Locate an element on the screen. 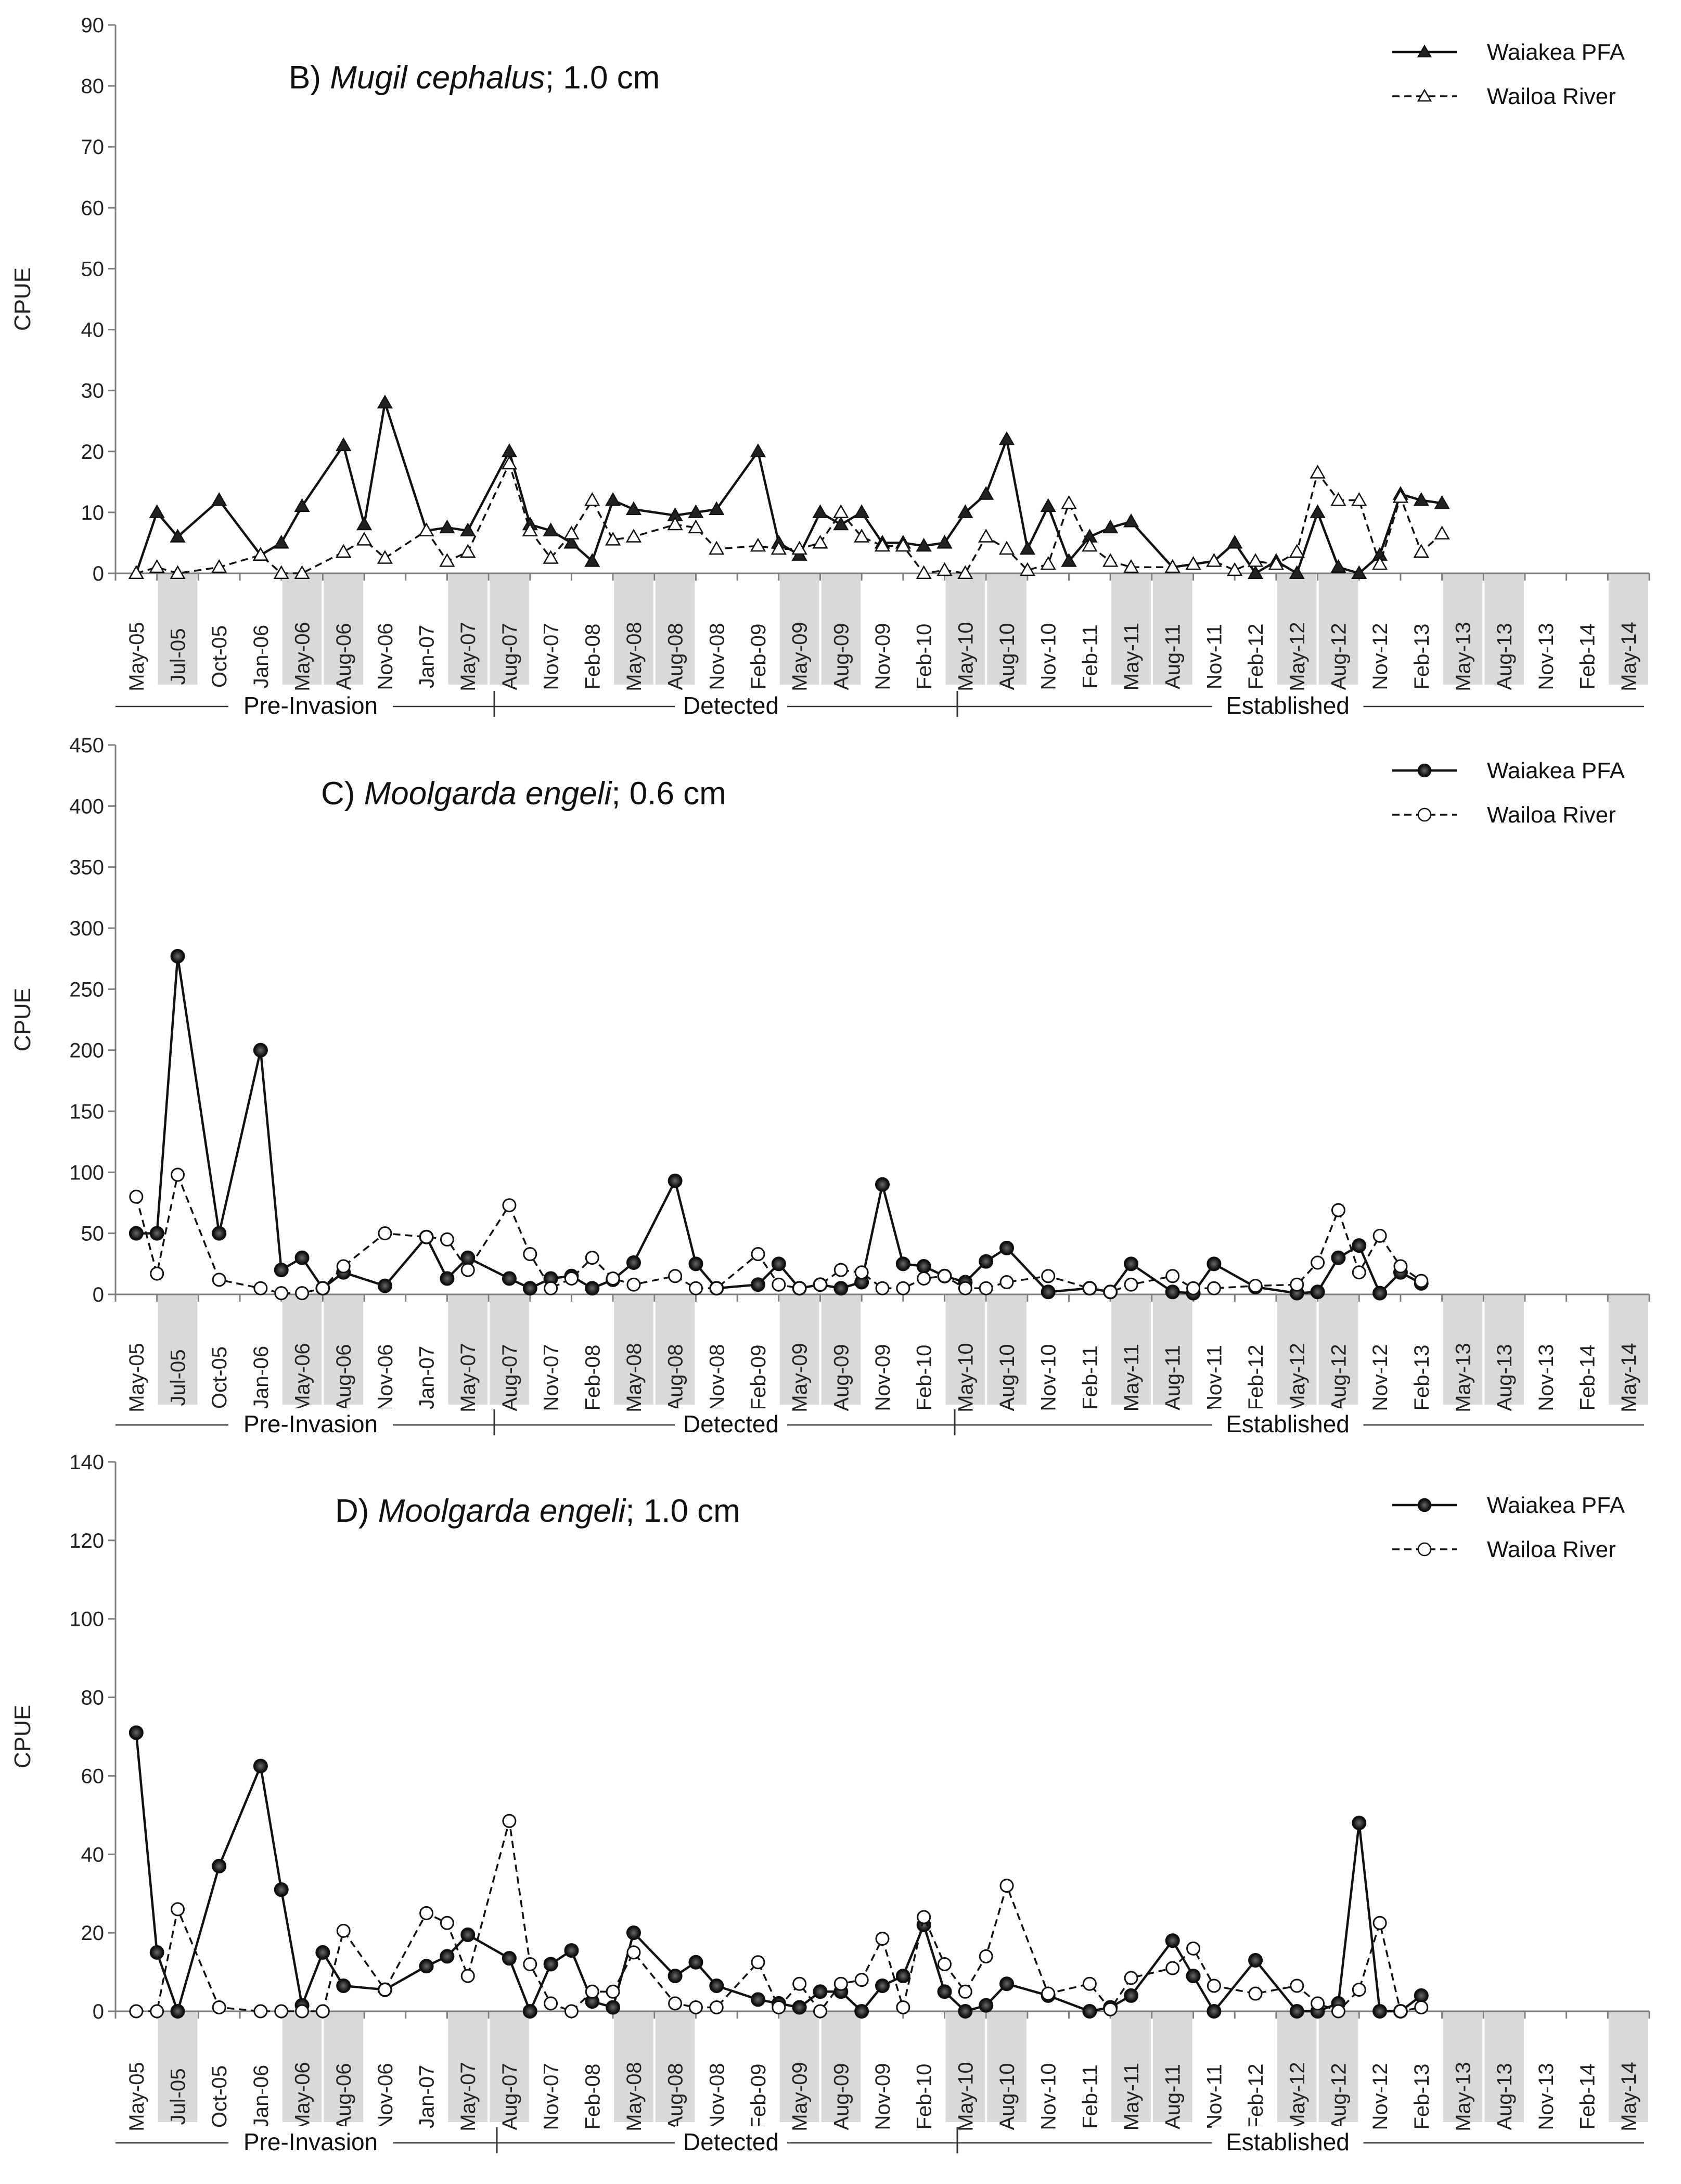  y-tick-label: 80 is located at coordinates (93, 1698).